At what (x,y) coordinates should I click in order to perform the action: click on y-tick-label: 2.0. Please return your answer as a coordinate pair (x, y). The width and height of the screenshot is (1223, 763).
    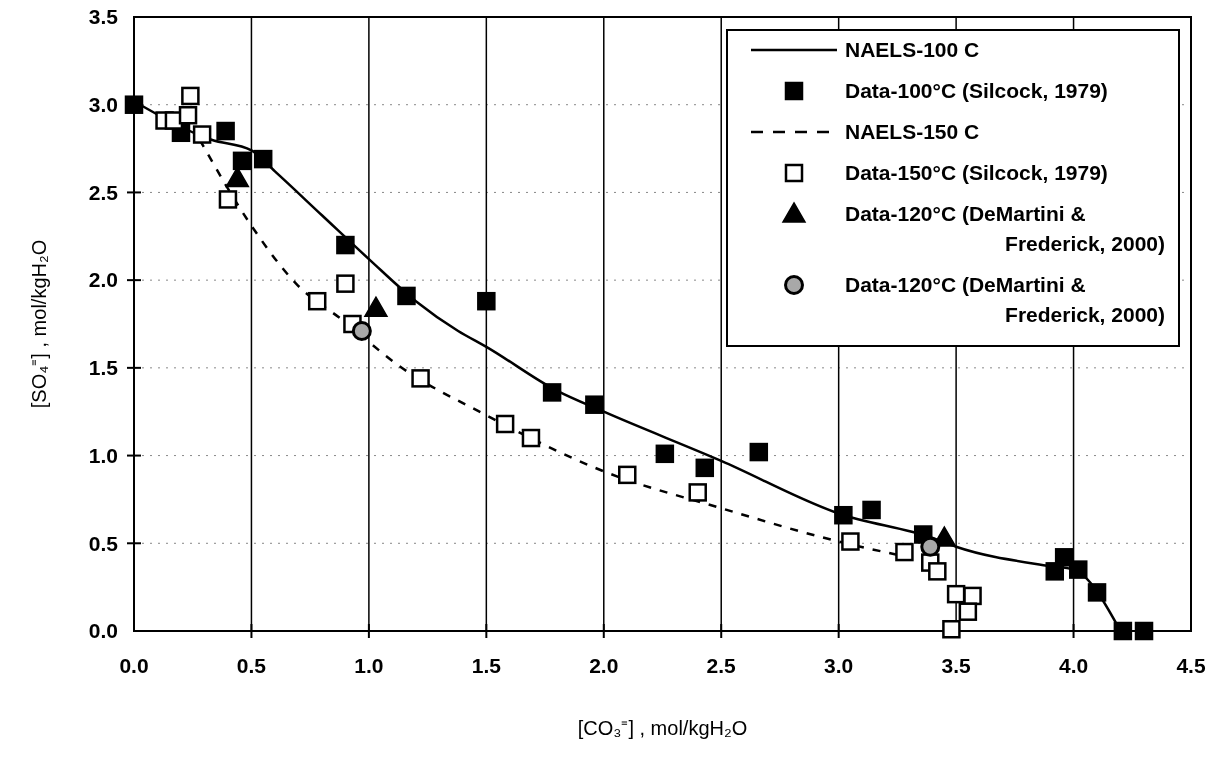
    Looking at the image, I should click on (103, 280).